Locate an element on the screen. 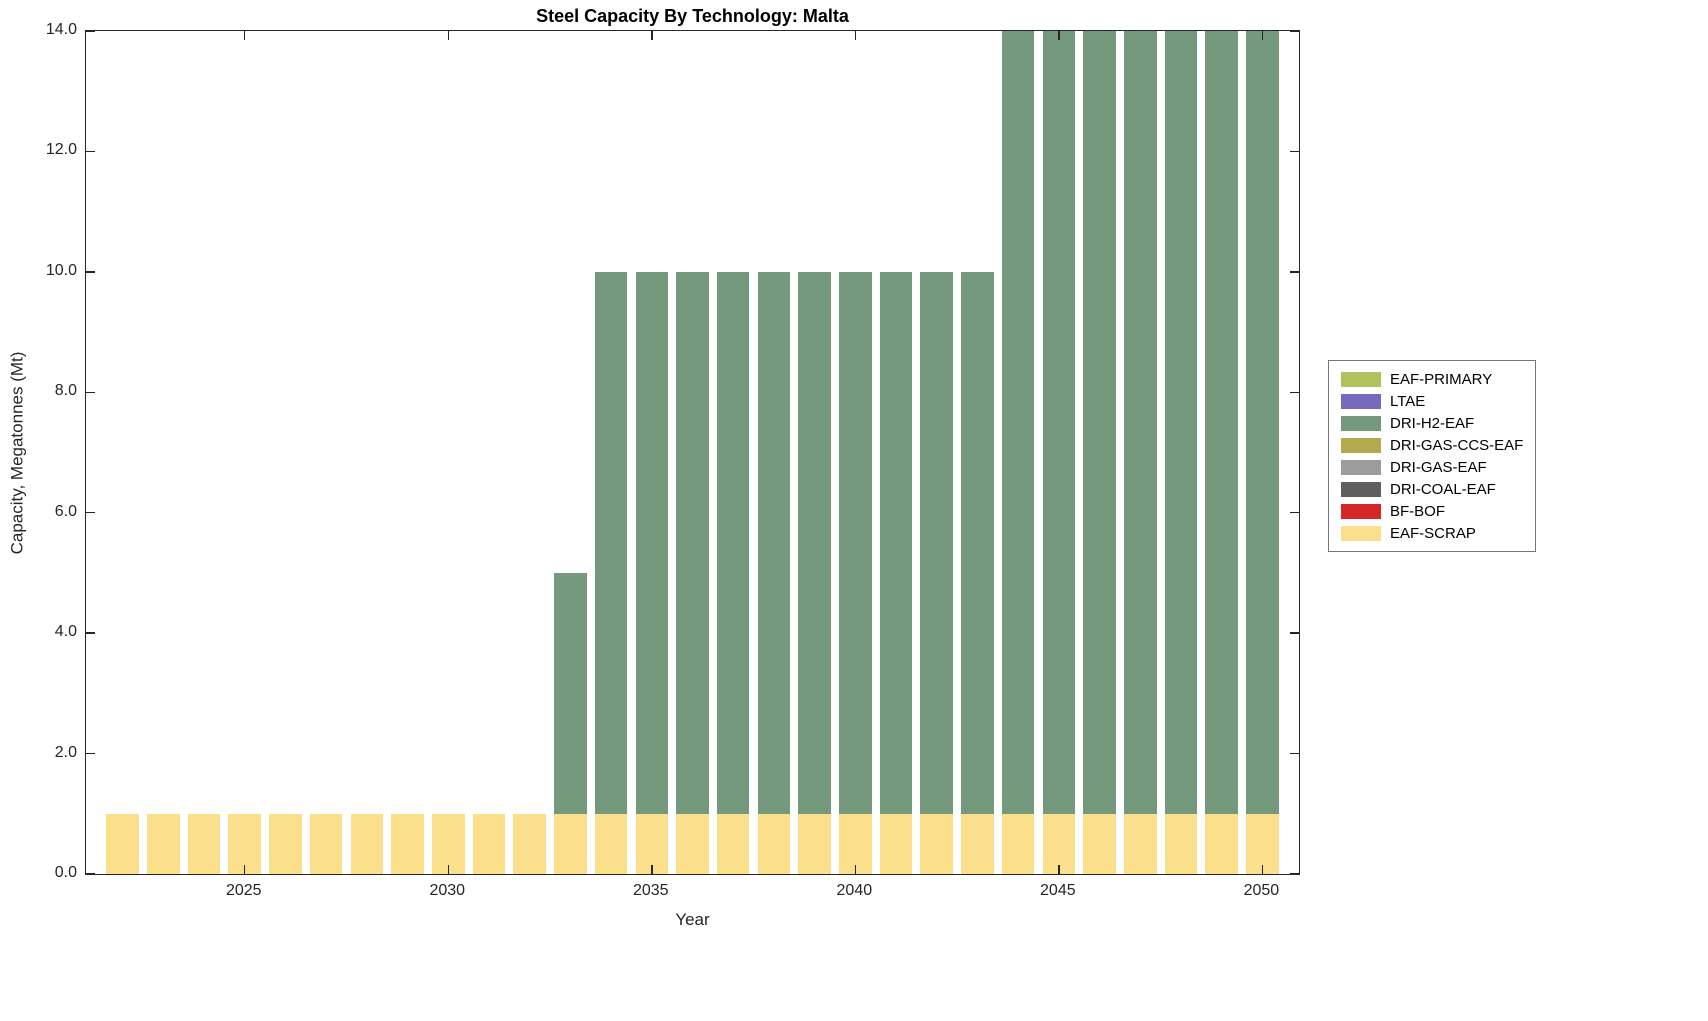 The height and width of the screenshot is (1021, 1708). legend-label: DRI-H2-EAF is located at coordinates (1432, 423).